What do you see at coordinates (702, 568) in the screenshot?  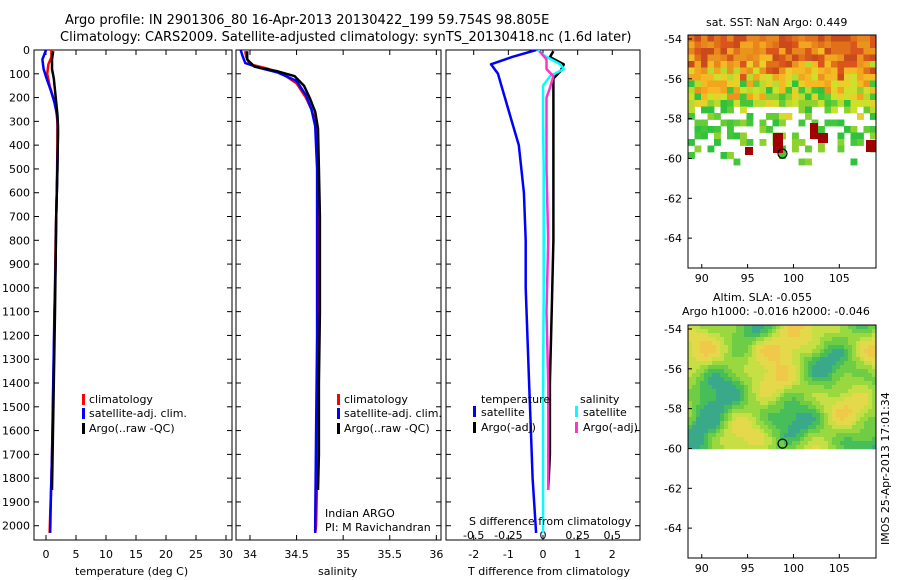 I see `lon-tick-label-0: 90` at bounding box center [702, 568].